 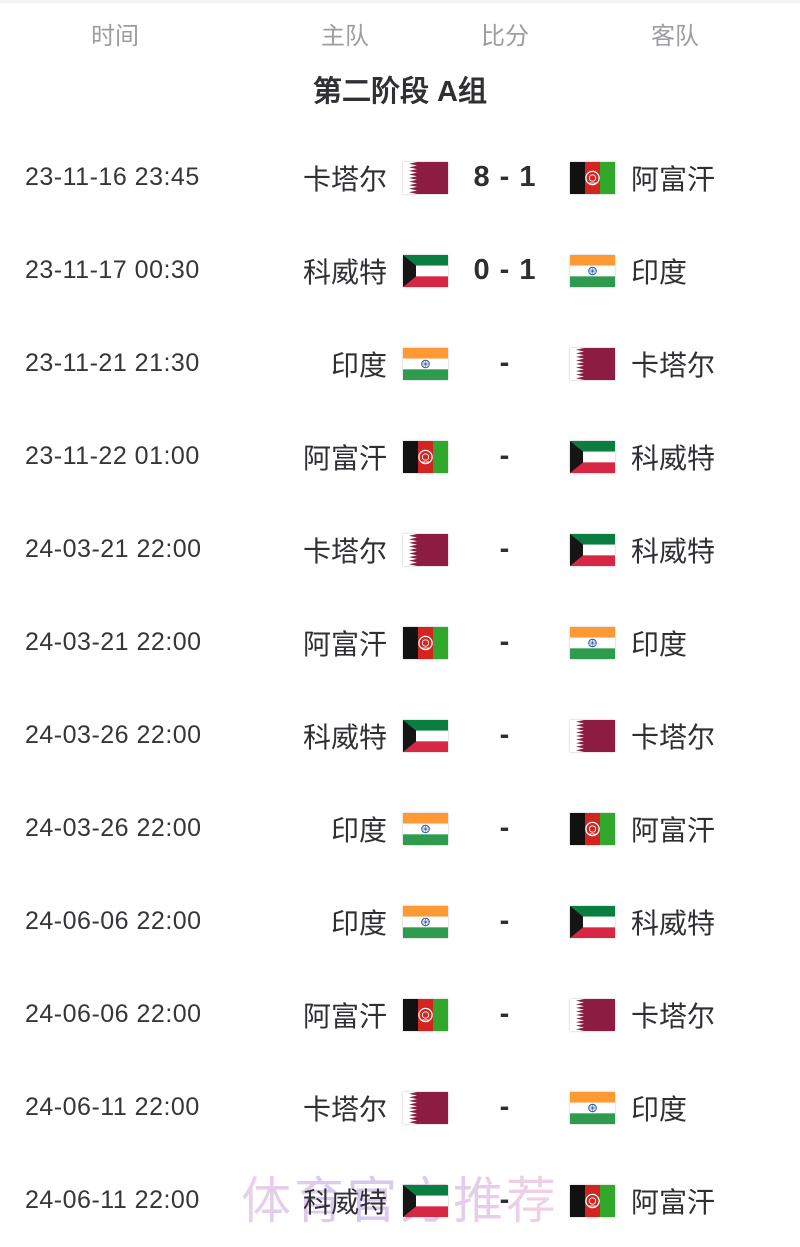 I want to click on match-row: 23-11-16 23:45 卡塔尔 8 - 1 阿富汗, so click(x=400, y=177).